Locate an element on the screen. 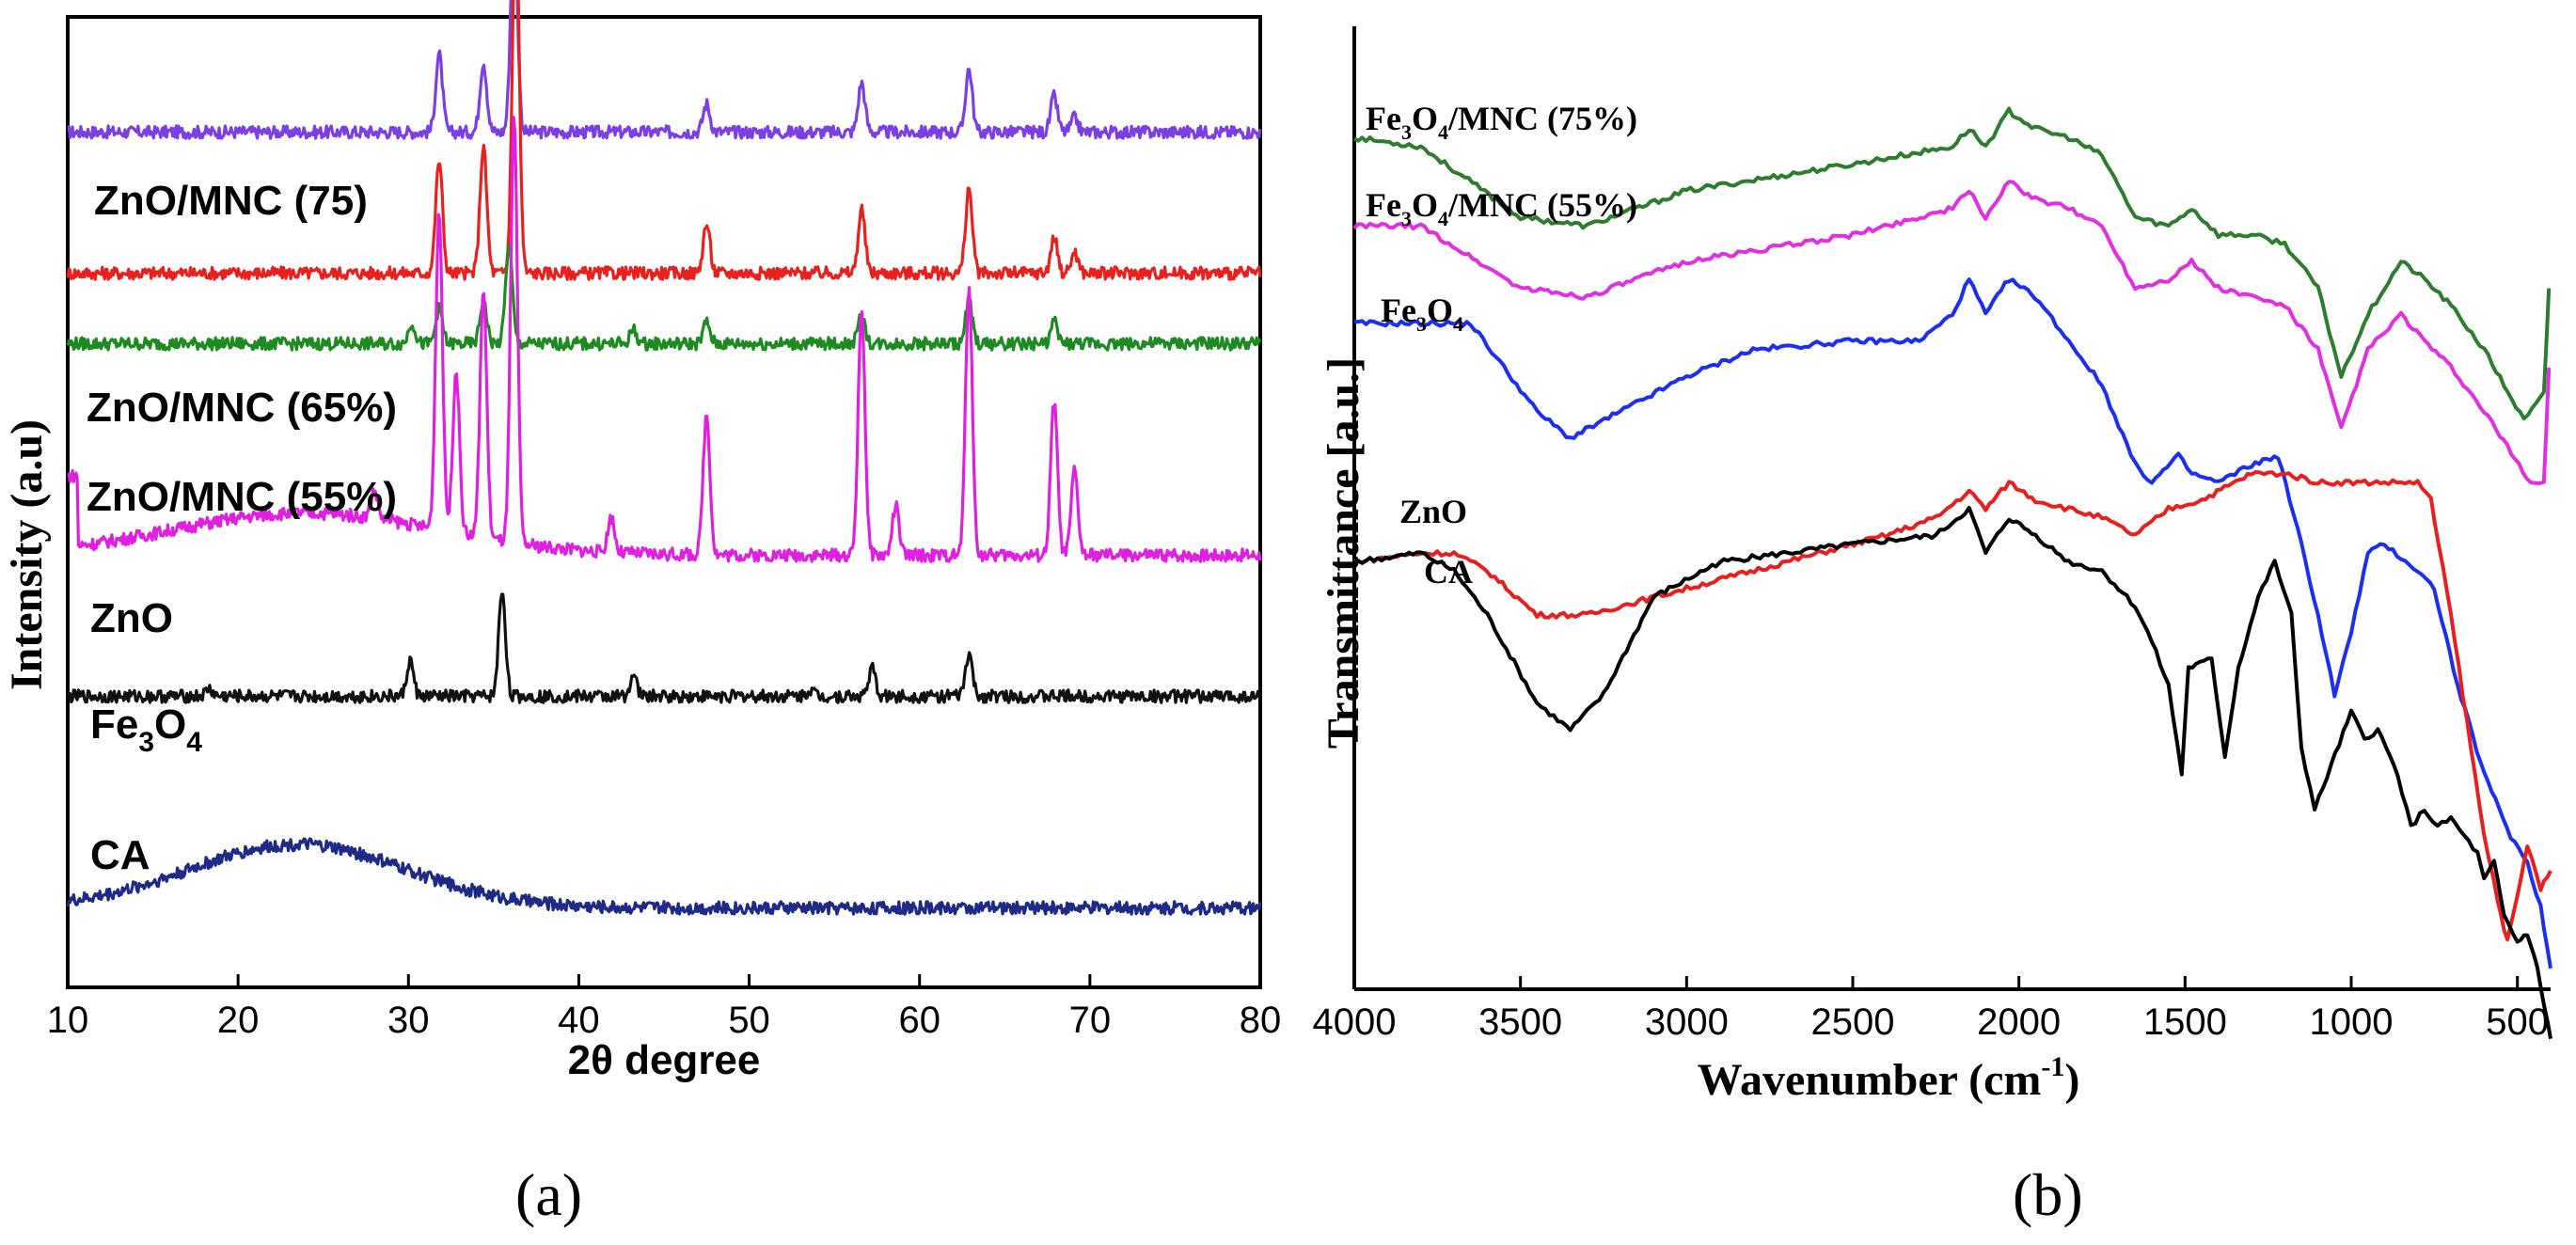  panel-b-x-ticks: 4000 3500 3000 2500 2000 1500 1000 500 is located at coordinates (1931, 1009).